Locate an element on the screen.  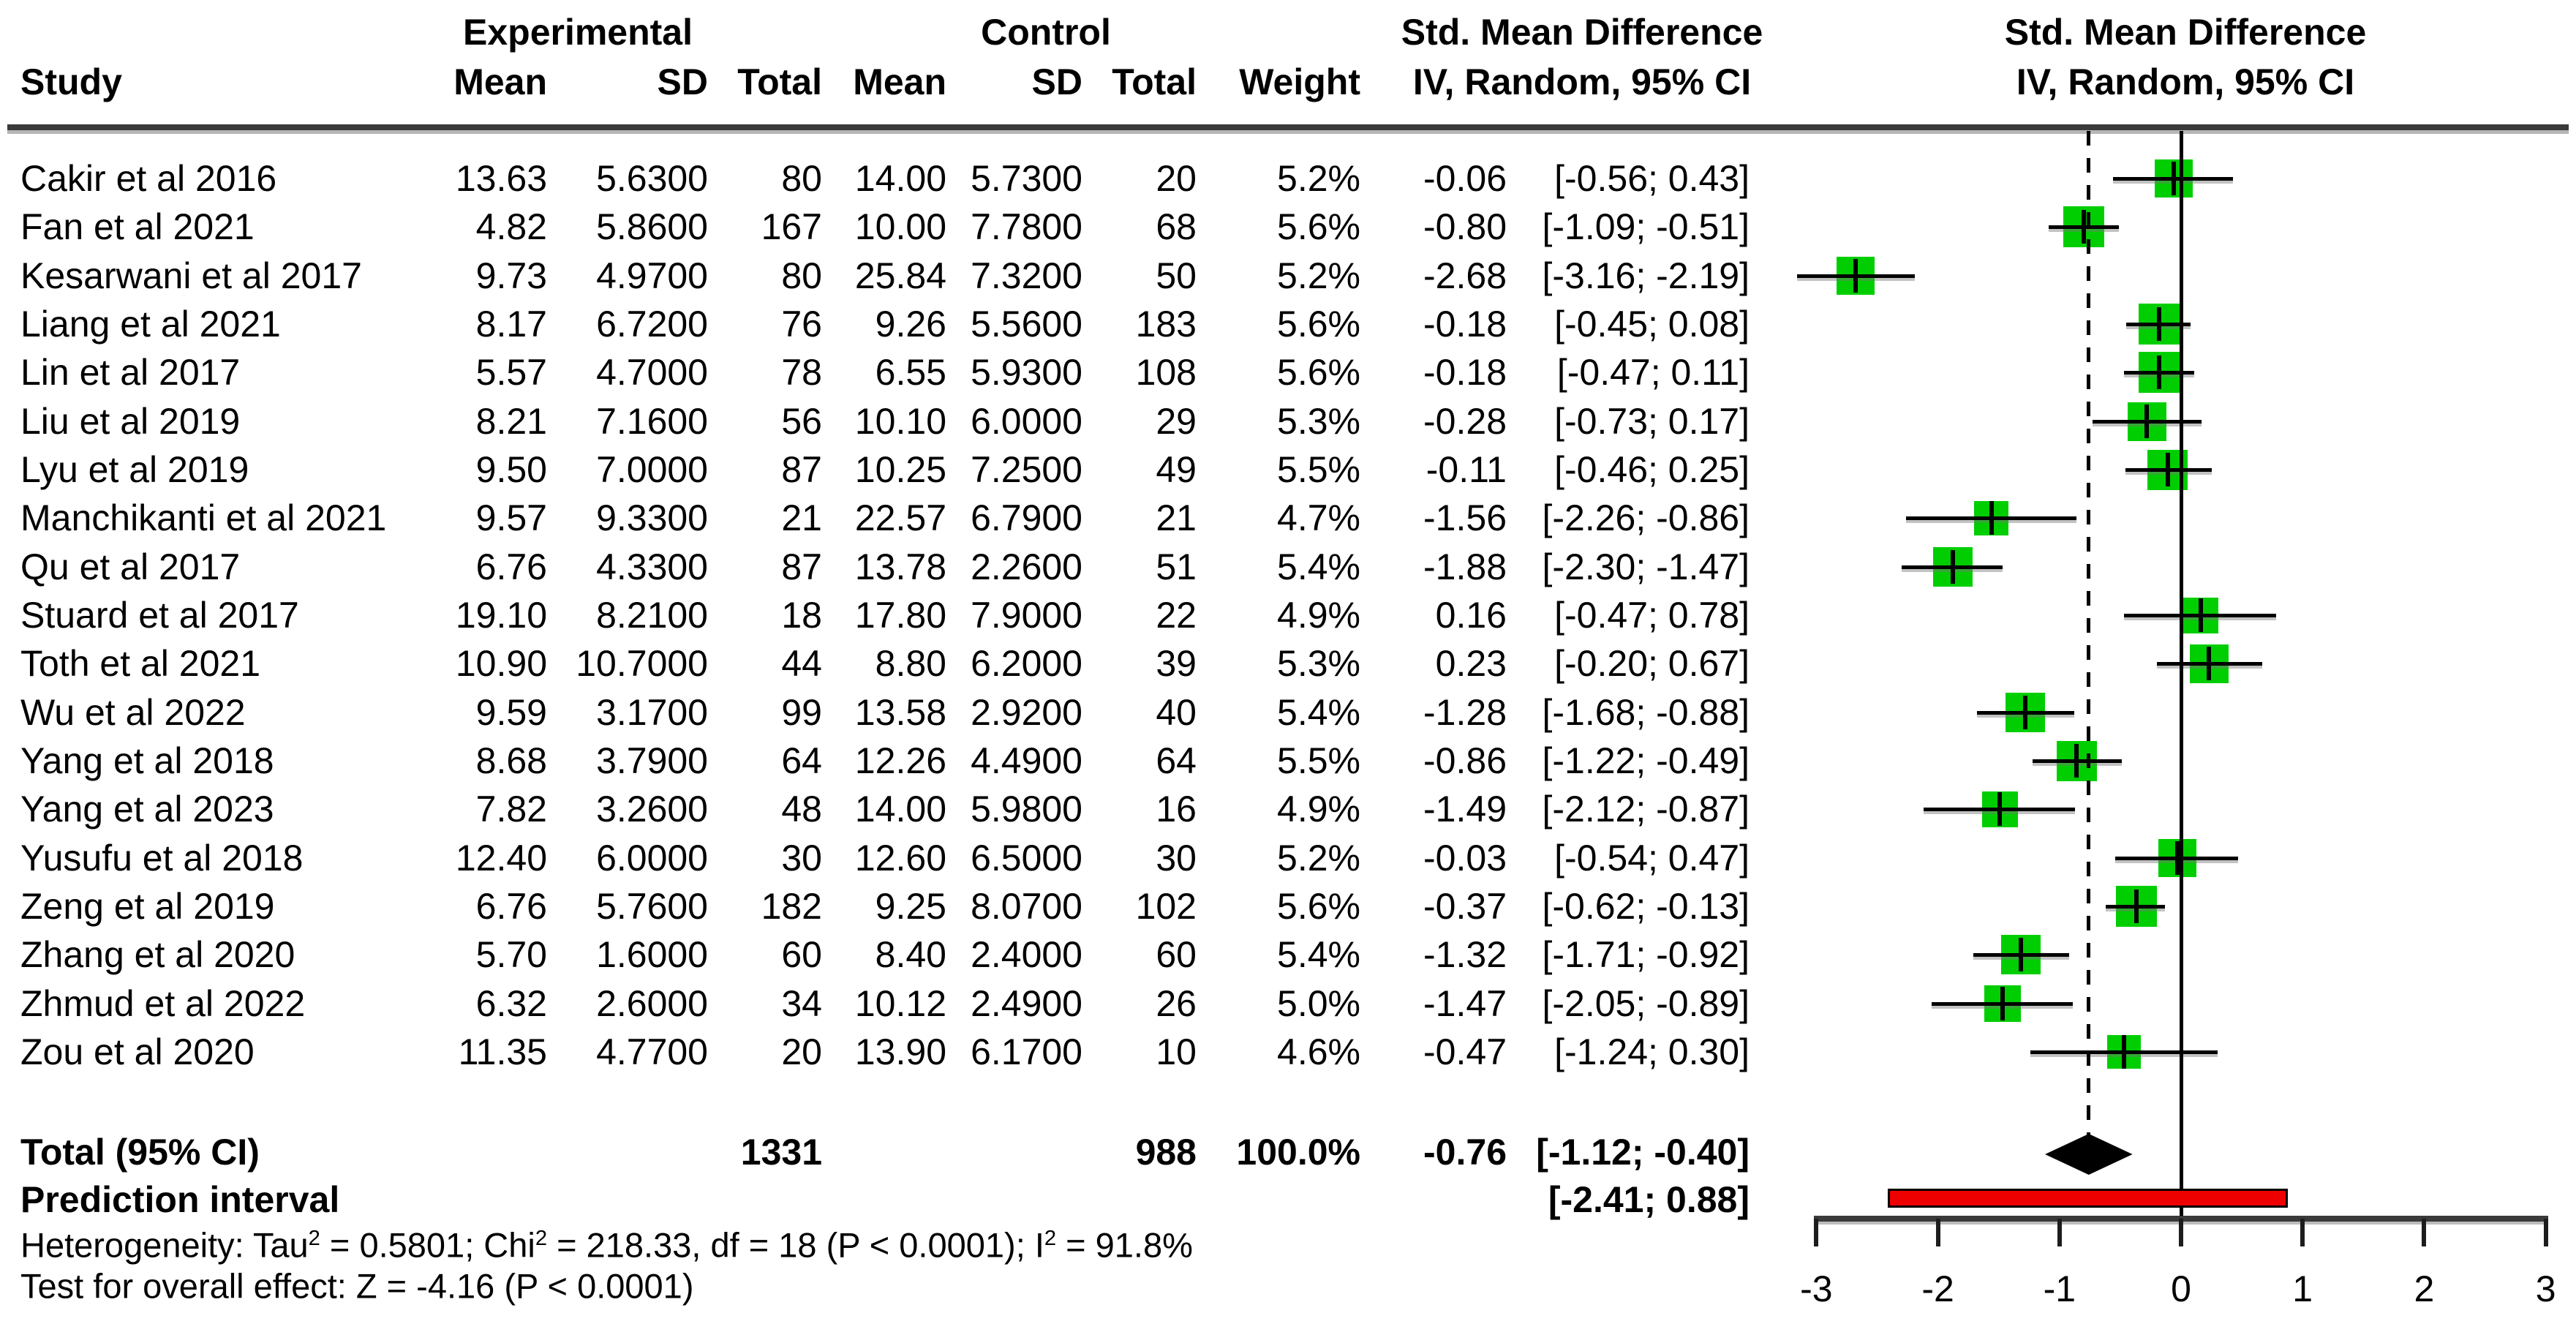
x-axis-tick-label: -1 is located at coordinates (2059, 1288).